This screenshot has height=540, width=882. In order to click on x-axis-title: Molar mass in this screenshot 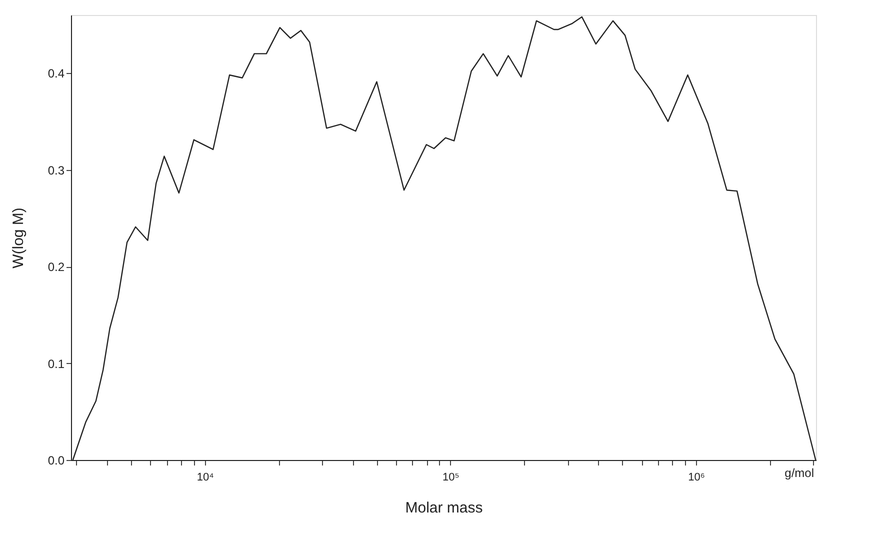, I will do `click(444, 508)`.